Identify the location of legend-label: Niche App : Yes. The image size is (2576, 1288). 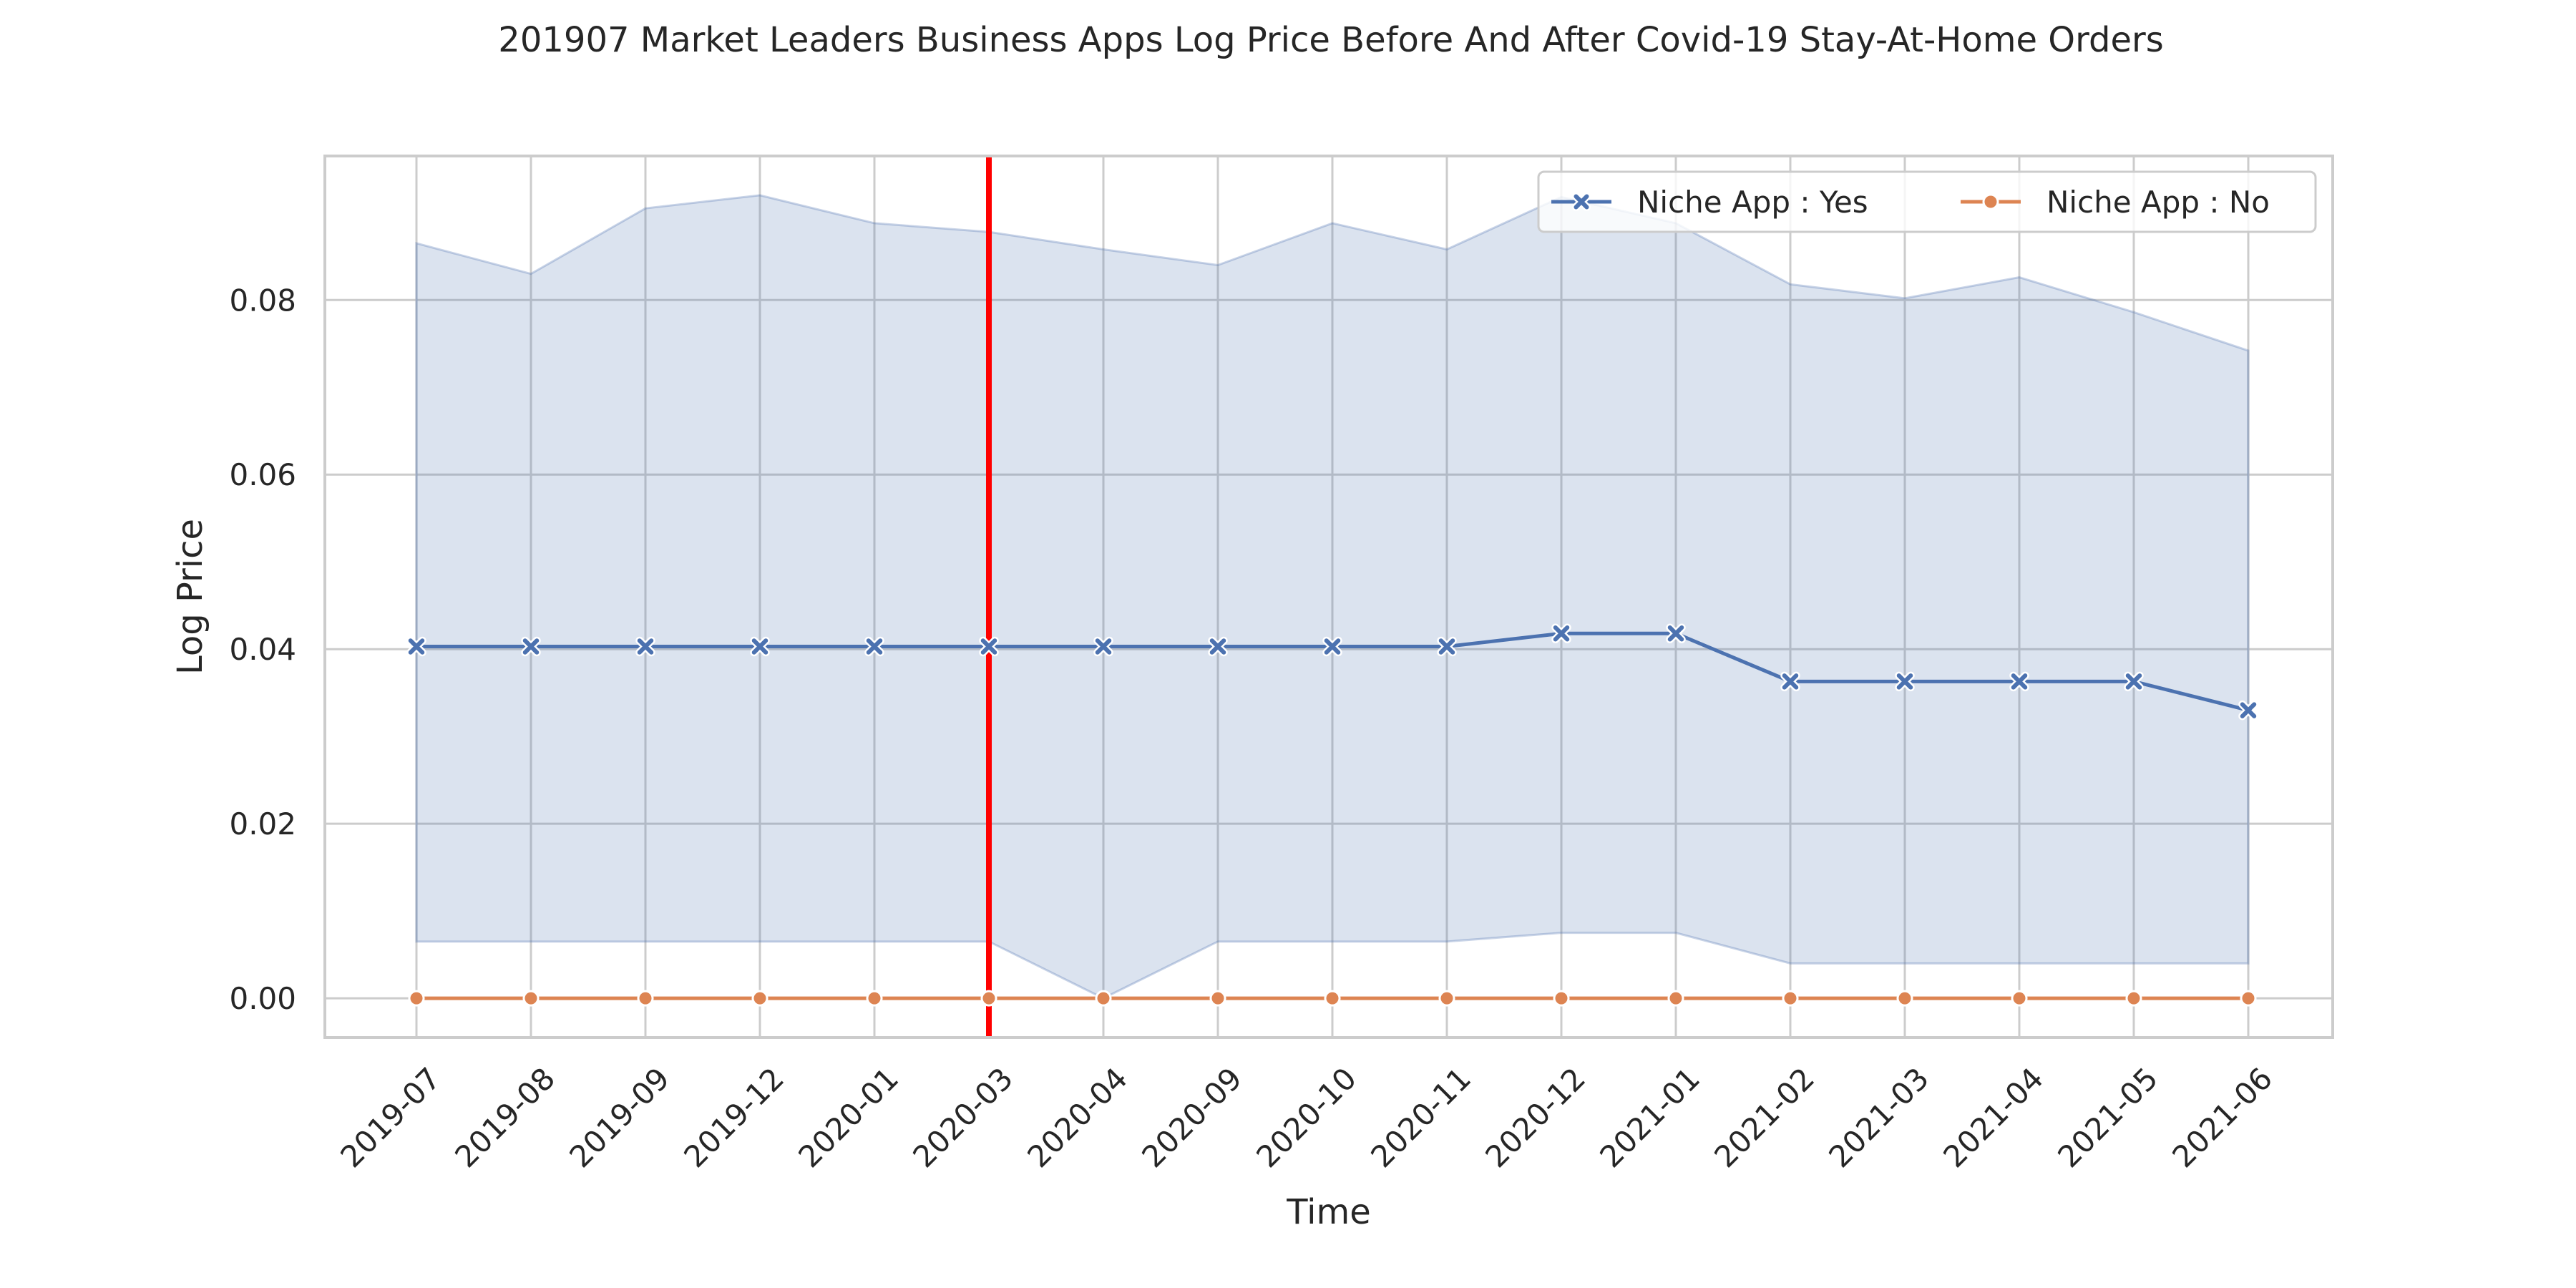
(1752, 202).